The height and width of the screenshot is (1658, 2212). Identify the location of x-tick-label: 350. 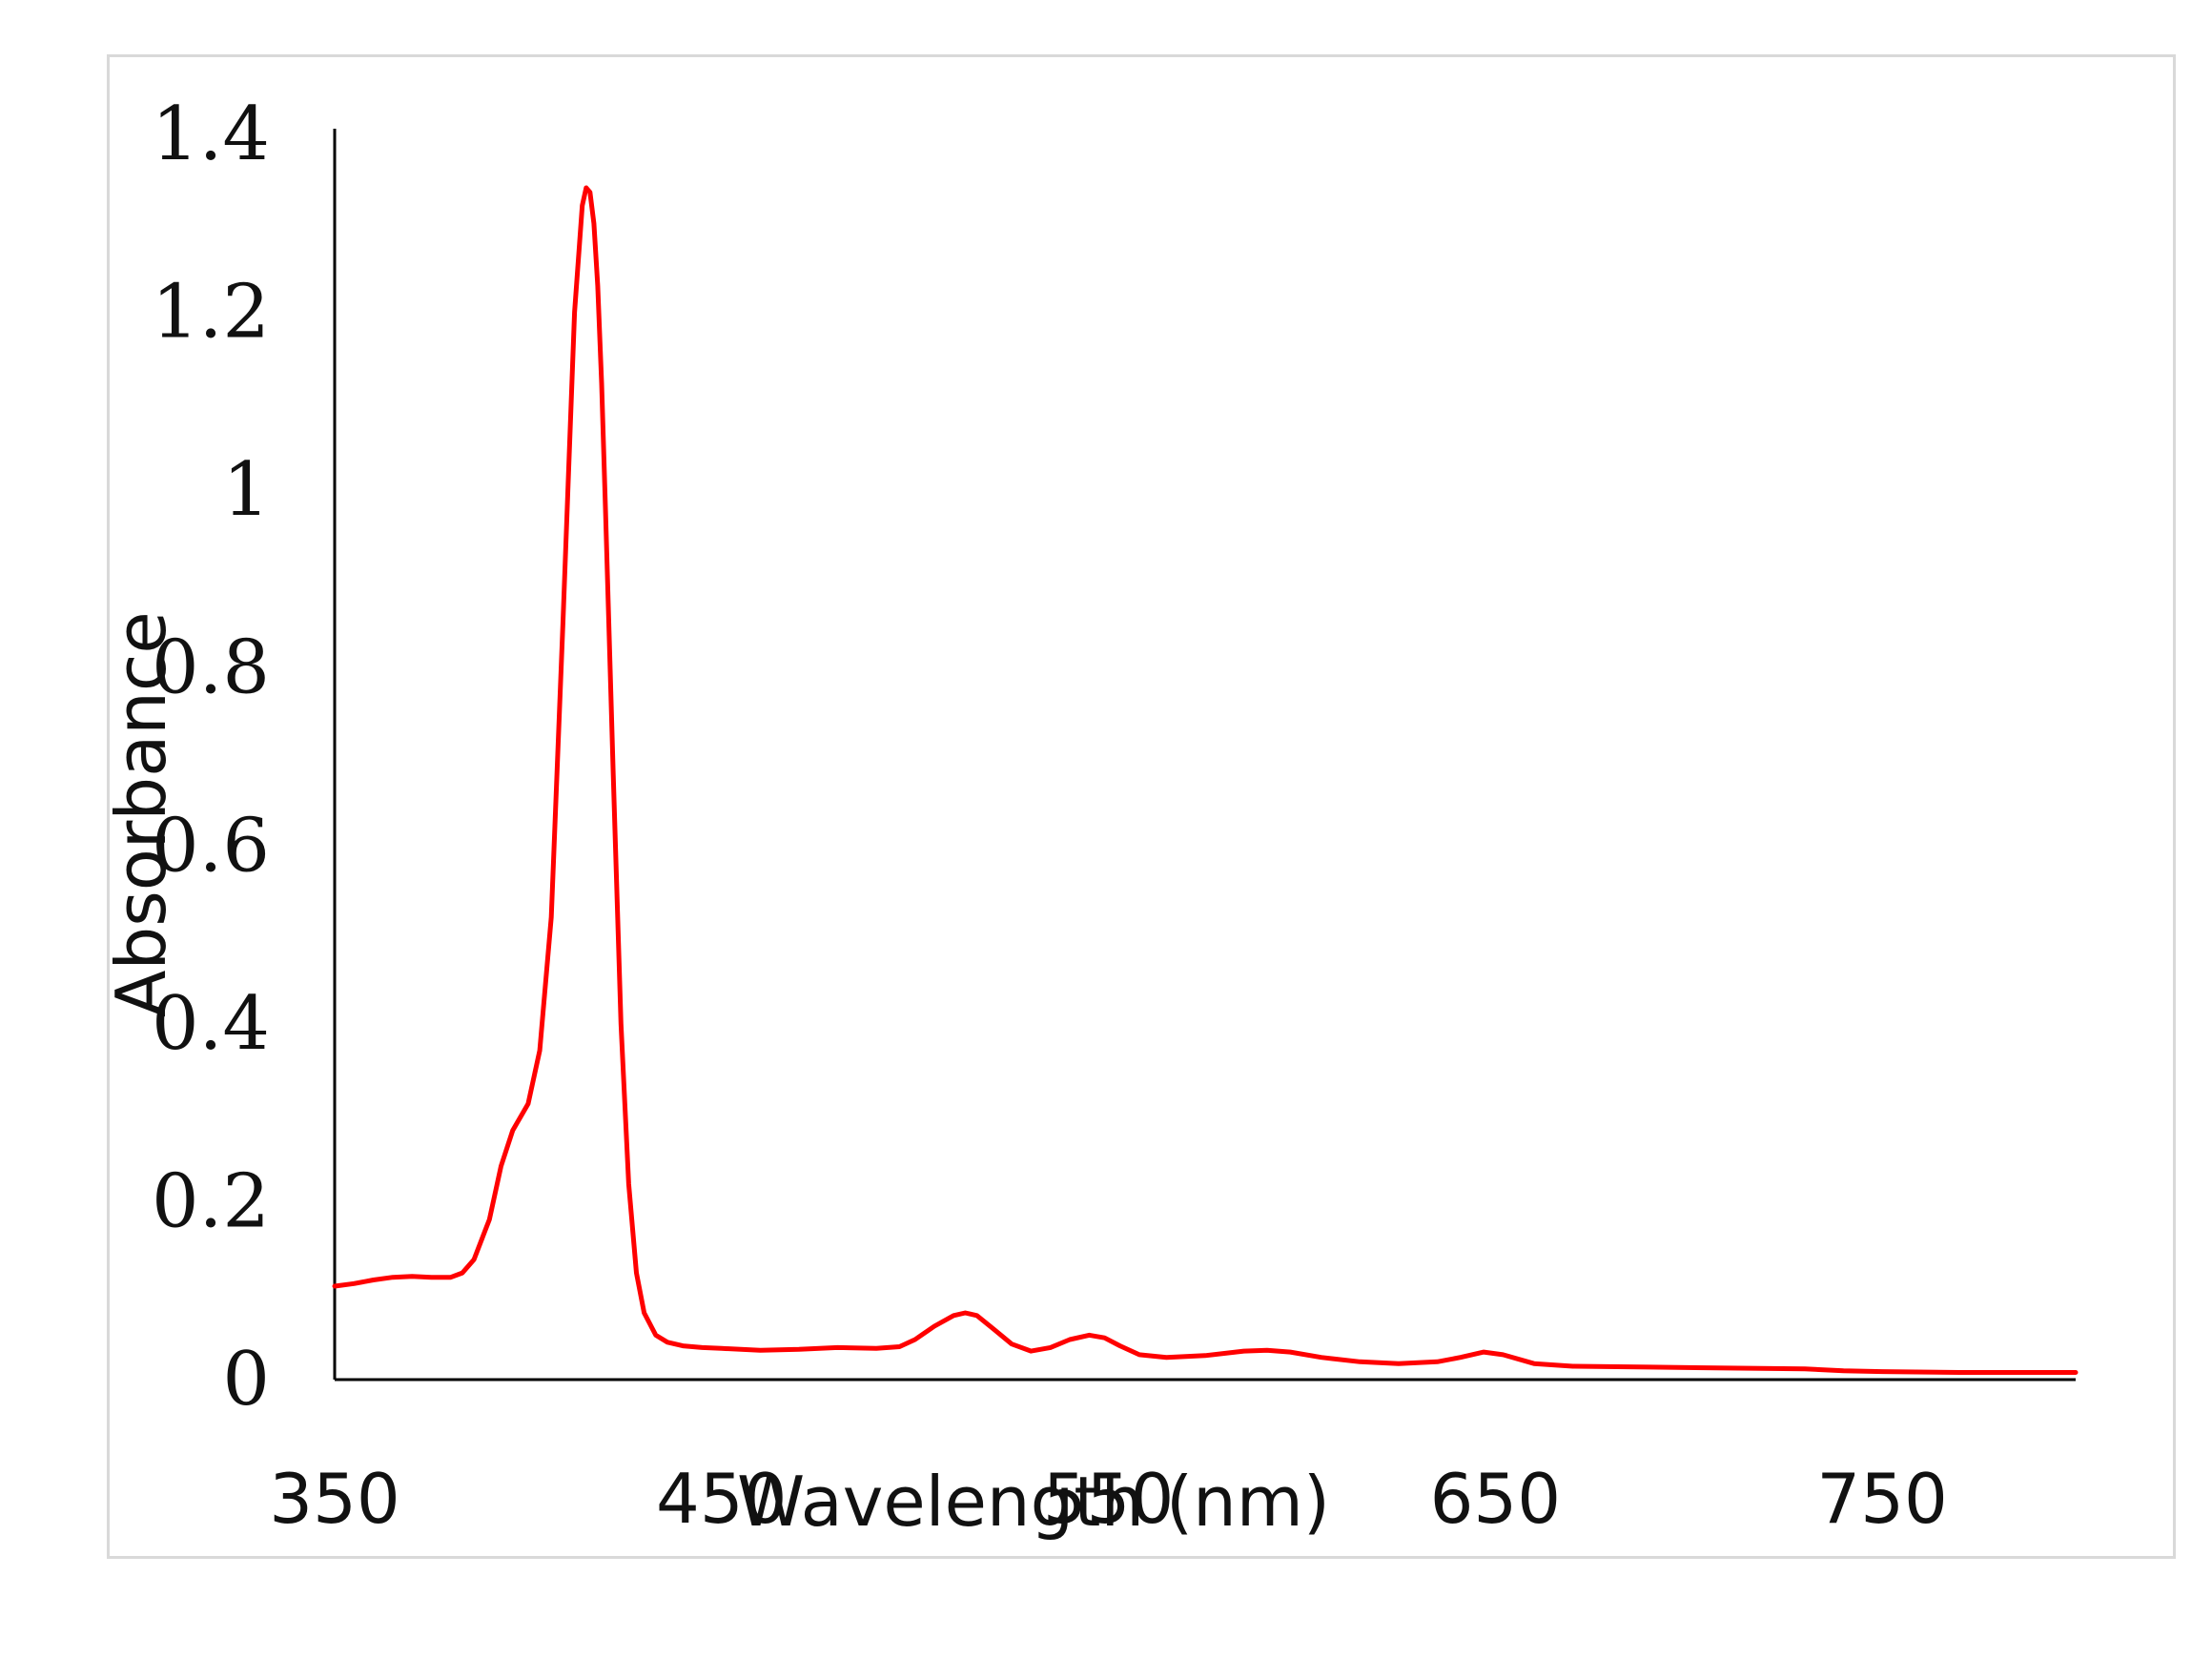
(334, 1499).